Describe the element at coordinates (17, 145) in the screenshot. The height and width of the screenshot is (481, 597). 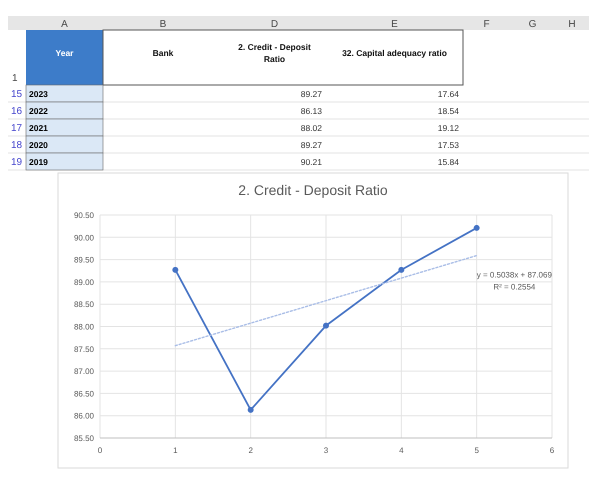
I see `text: 18` at that location.